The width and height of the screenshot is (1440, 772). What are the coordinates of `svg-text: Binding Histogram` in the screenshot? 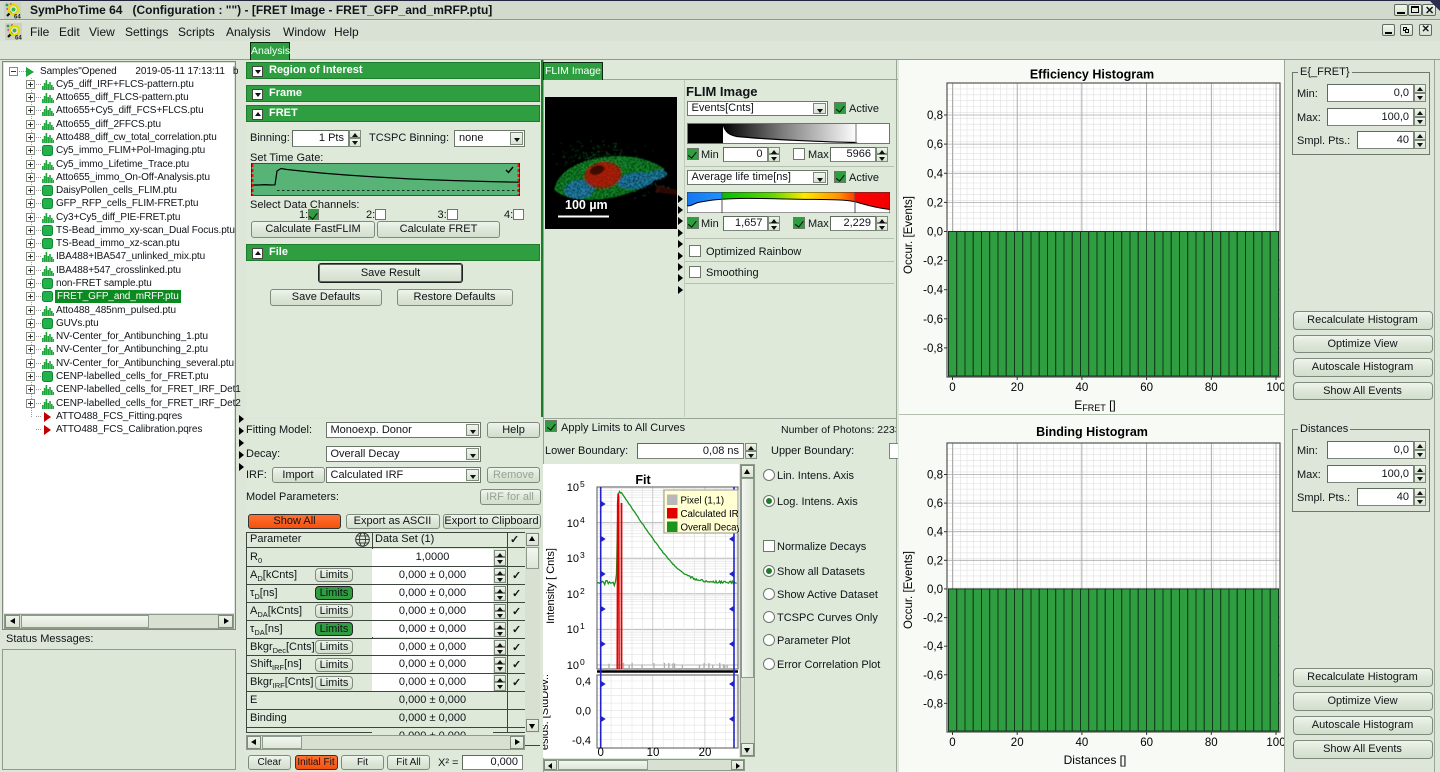 It's located at (1092, 432).